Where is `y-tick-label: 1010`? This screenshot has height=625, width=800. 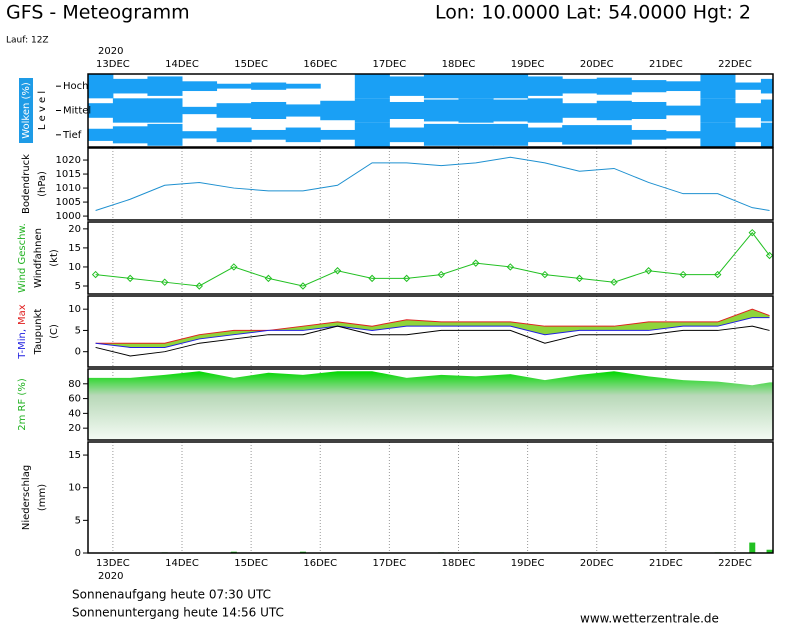
y-tick-label: 1010 is located at coordinates (68, 188).